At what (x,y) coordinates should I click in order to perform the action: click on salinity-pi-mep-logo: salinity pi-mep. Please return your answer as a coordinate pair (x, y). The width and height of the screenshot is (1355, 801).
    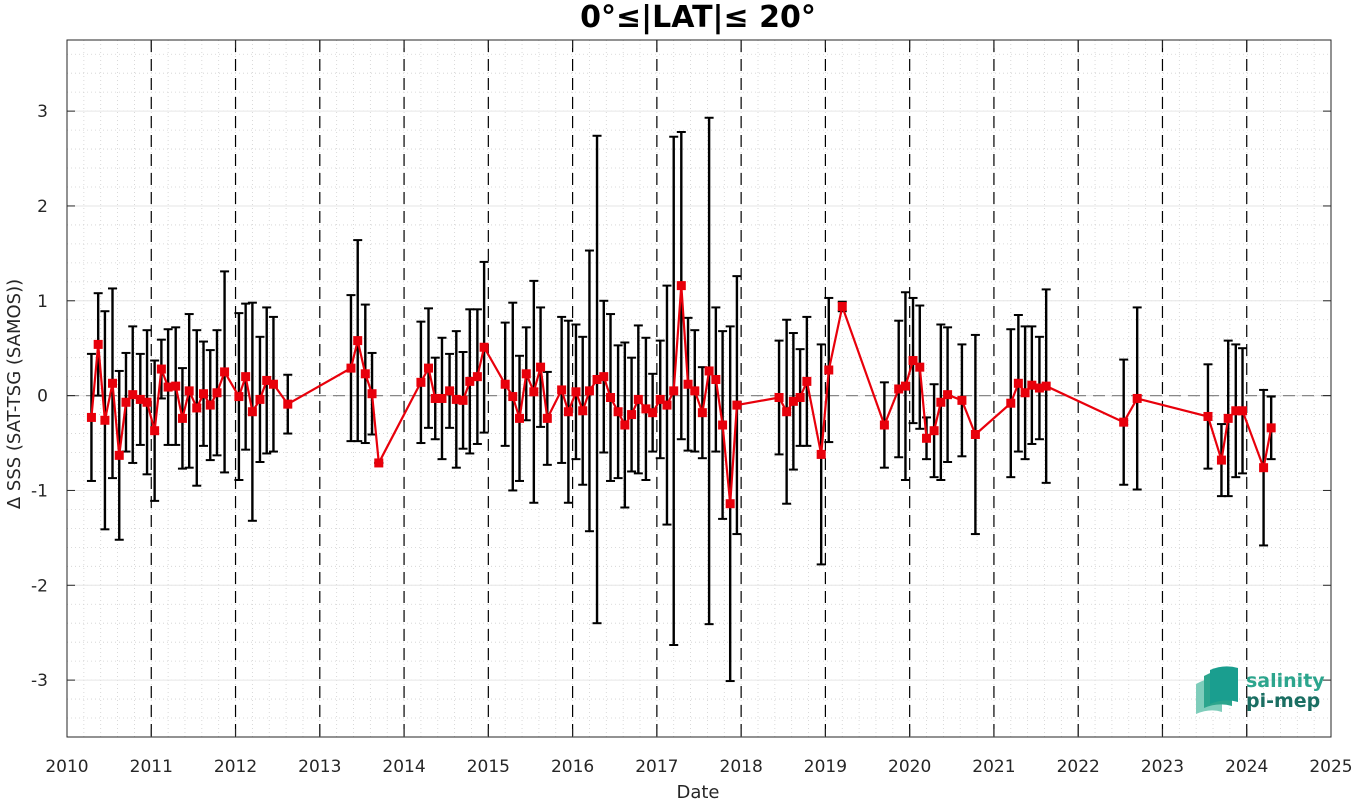
    Looking at the image, I should click on (1260, 690).